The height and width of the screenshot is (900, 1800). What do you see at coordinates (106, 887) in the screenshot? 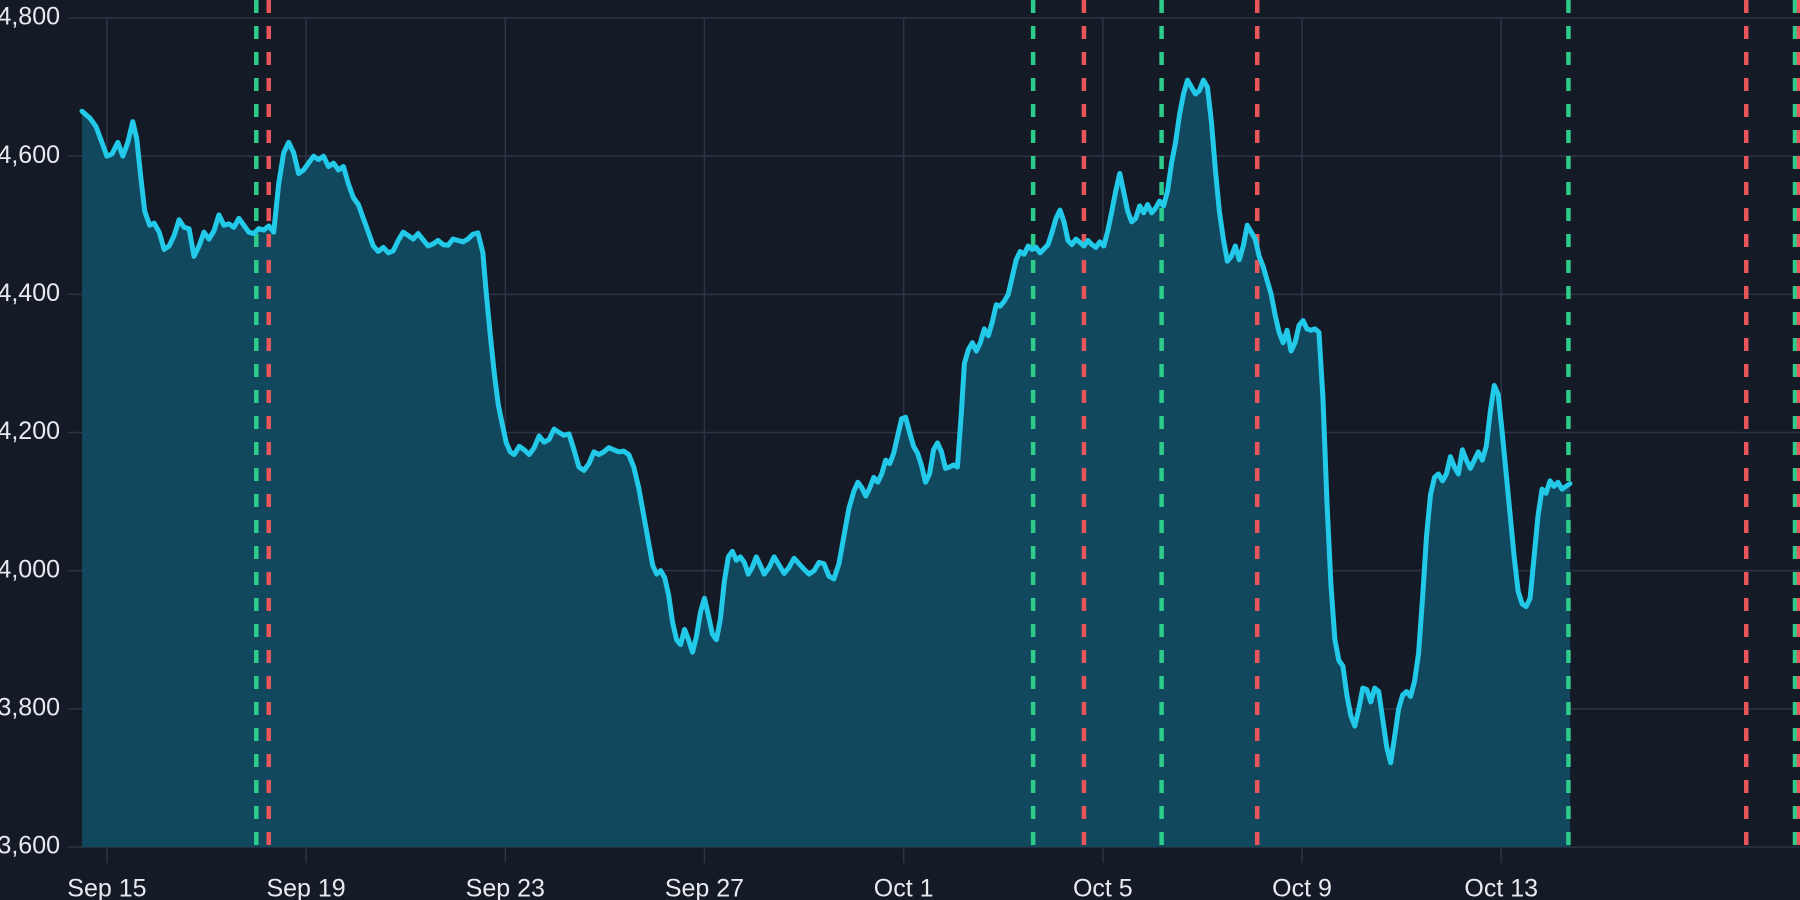
I see `x-tick-label: Sep 15` at bounding box center [106, 887].